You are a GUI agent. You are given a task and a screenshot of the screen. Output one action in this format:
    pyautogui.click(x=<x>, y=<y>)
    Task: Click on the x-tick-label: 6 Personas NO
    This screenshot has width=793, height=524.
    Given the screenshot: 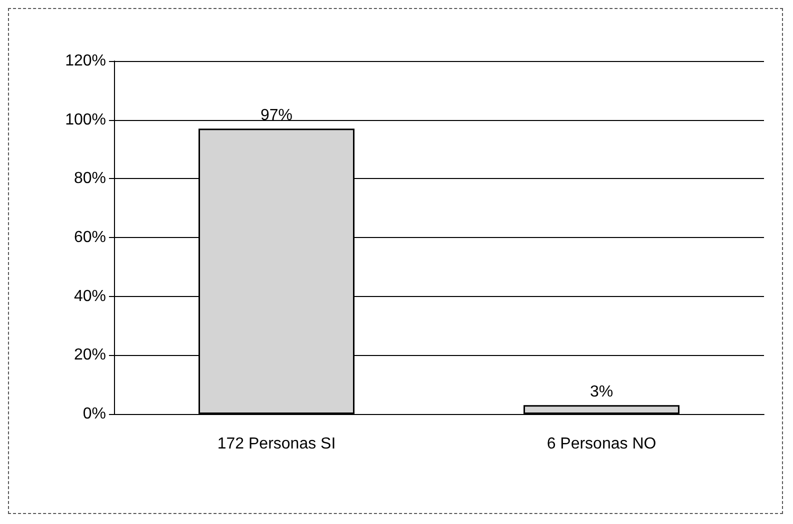 What is the action you would take?
    pyautogui.click(x=601, y=444)
    